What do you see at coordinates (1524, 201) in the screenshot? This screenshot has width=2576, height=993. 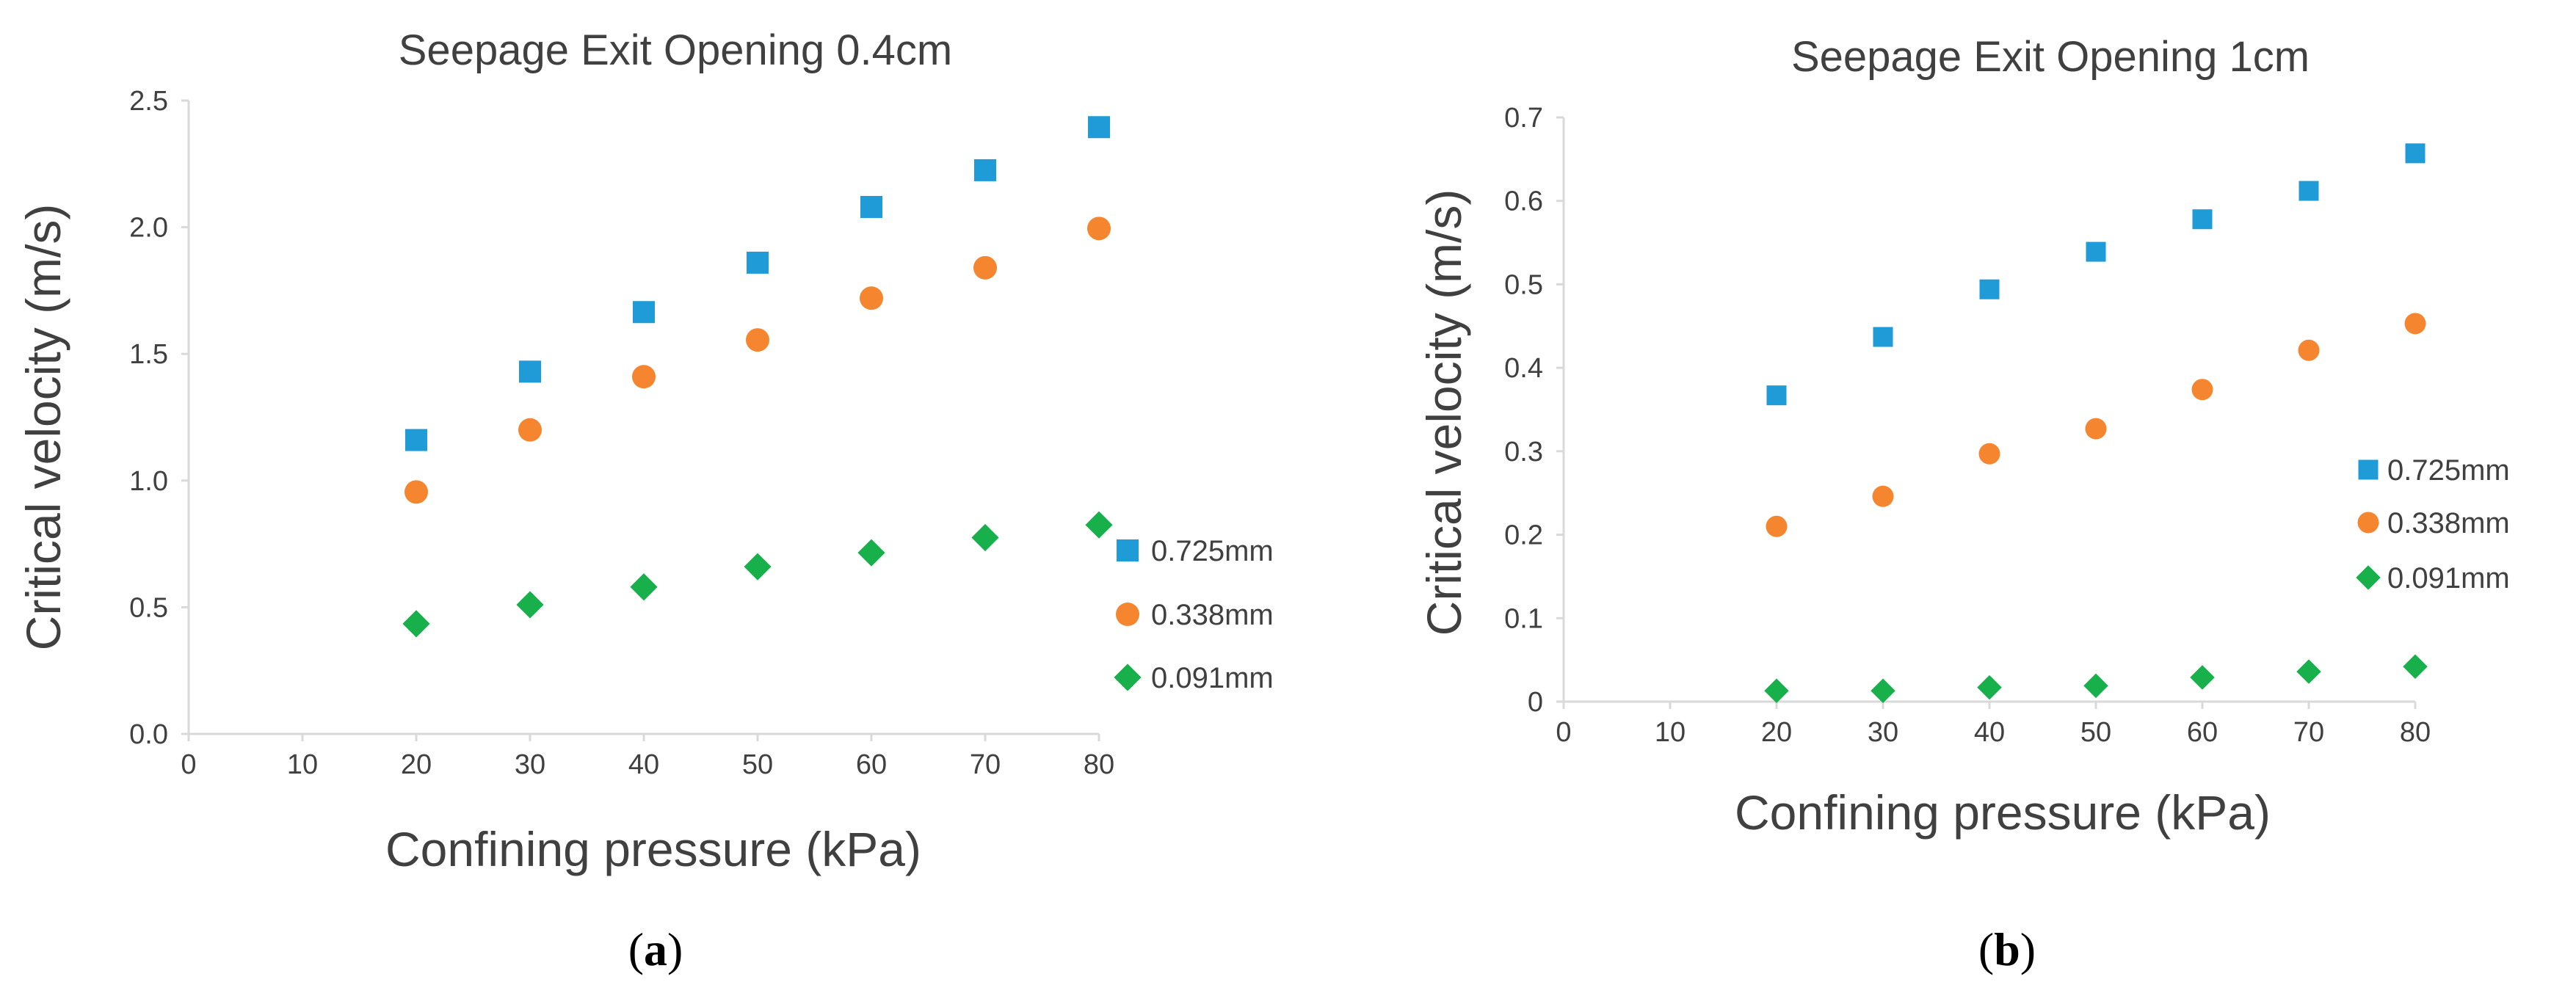 I see `y-tick-label: 0.6` at bounding box center [1524, 201].